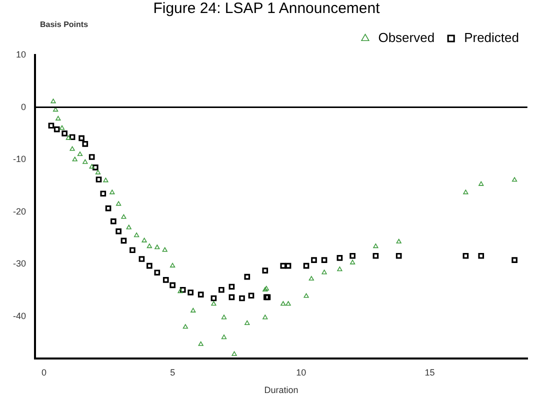  Describe the element at coordinates (281, 390) in the screenshot. I see `x-axis-title: Duration` at that location.